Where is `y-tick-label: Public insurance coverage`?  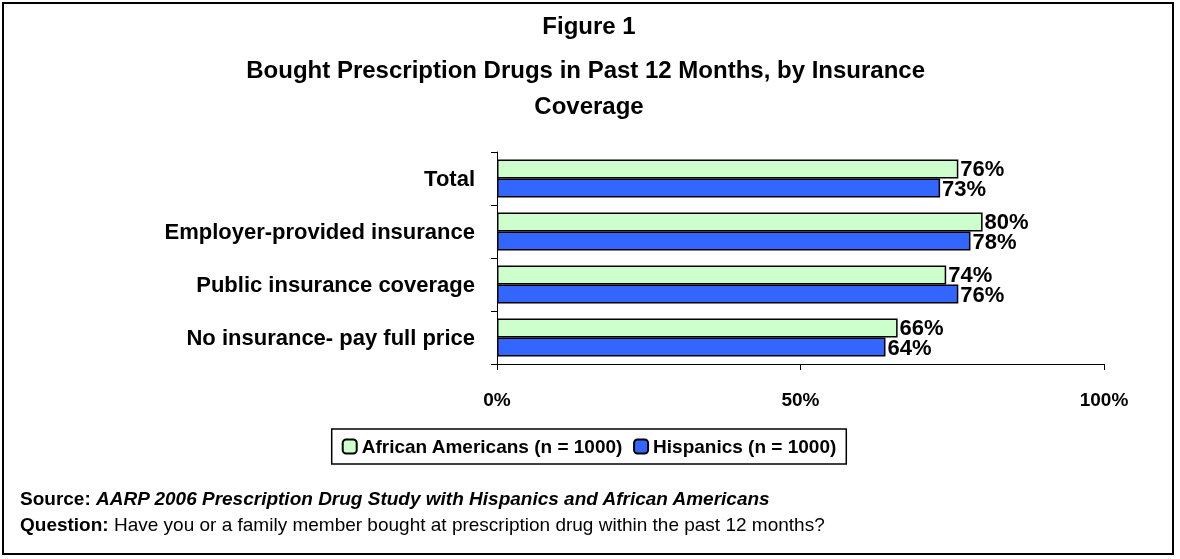
y-tick-label: Public insurance coverage is located at coordinates (335, 284).